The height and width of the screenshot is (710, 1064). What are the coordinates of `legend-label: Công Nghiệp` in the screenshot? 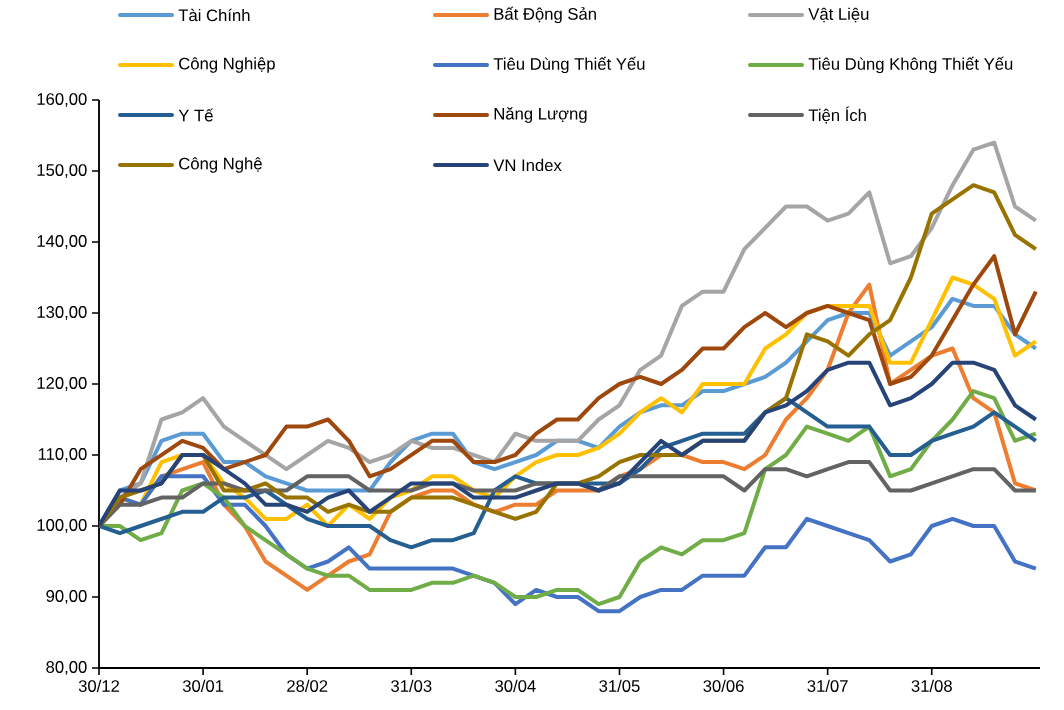 It's located at (227, 65).